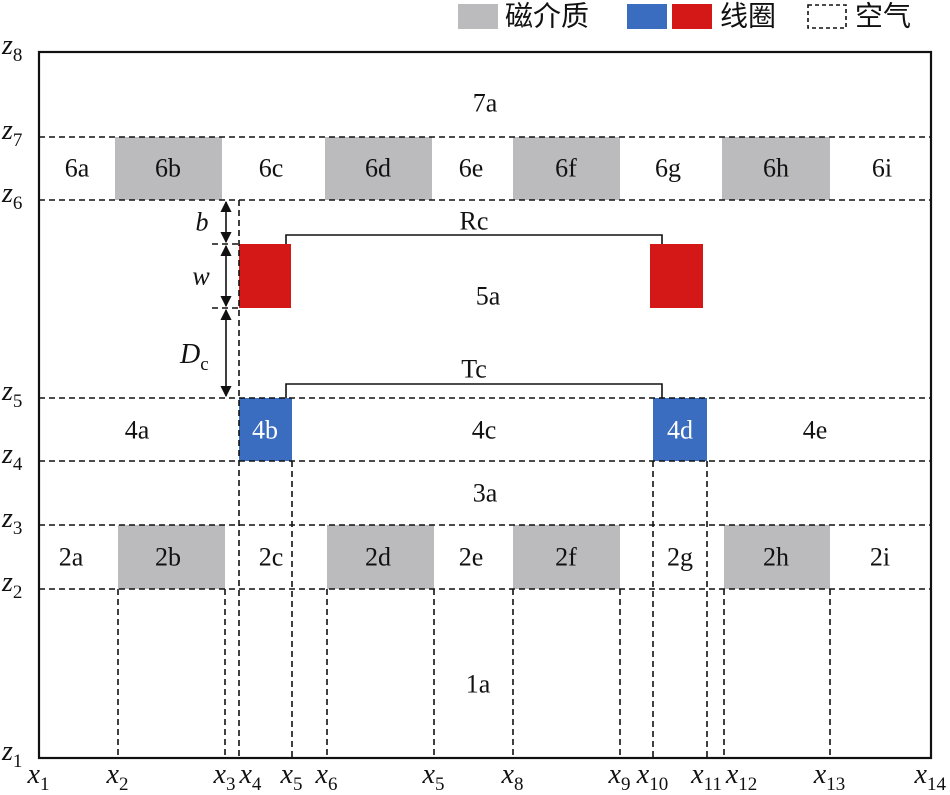 The image size is (950, 795). Describe the element at coordinates (883, 17) in the screenshot. I see `legend-air-label: 空气` at that location.